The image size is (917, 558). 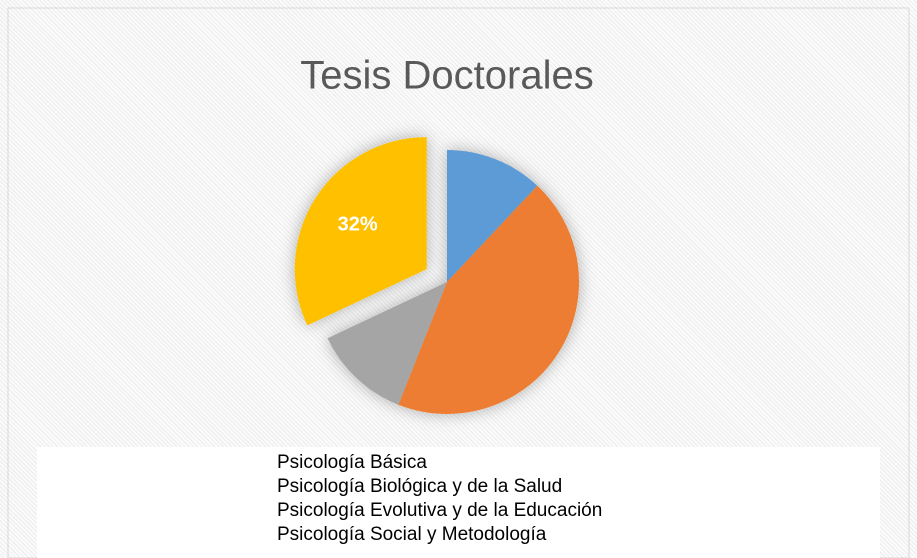 I want to click on legend-entry: Psicología Evolutiva y de la Educación, so click(x=439, y=510).